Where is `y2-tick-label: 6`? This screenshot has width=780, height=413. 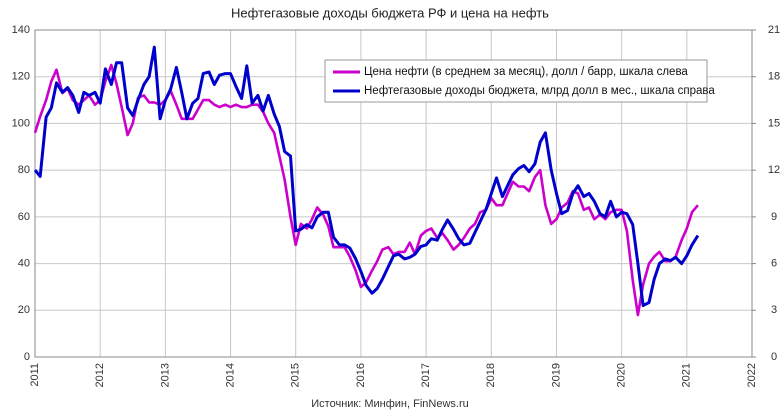
y2-tick-label: 6 is located at coordinates (774, 263).